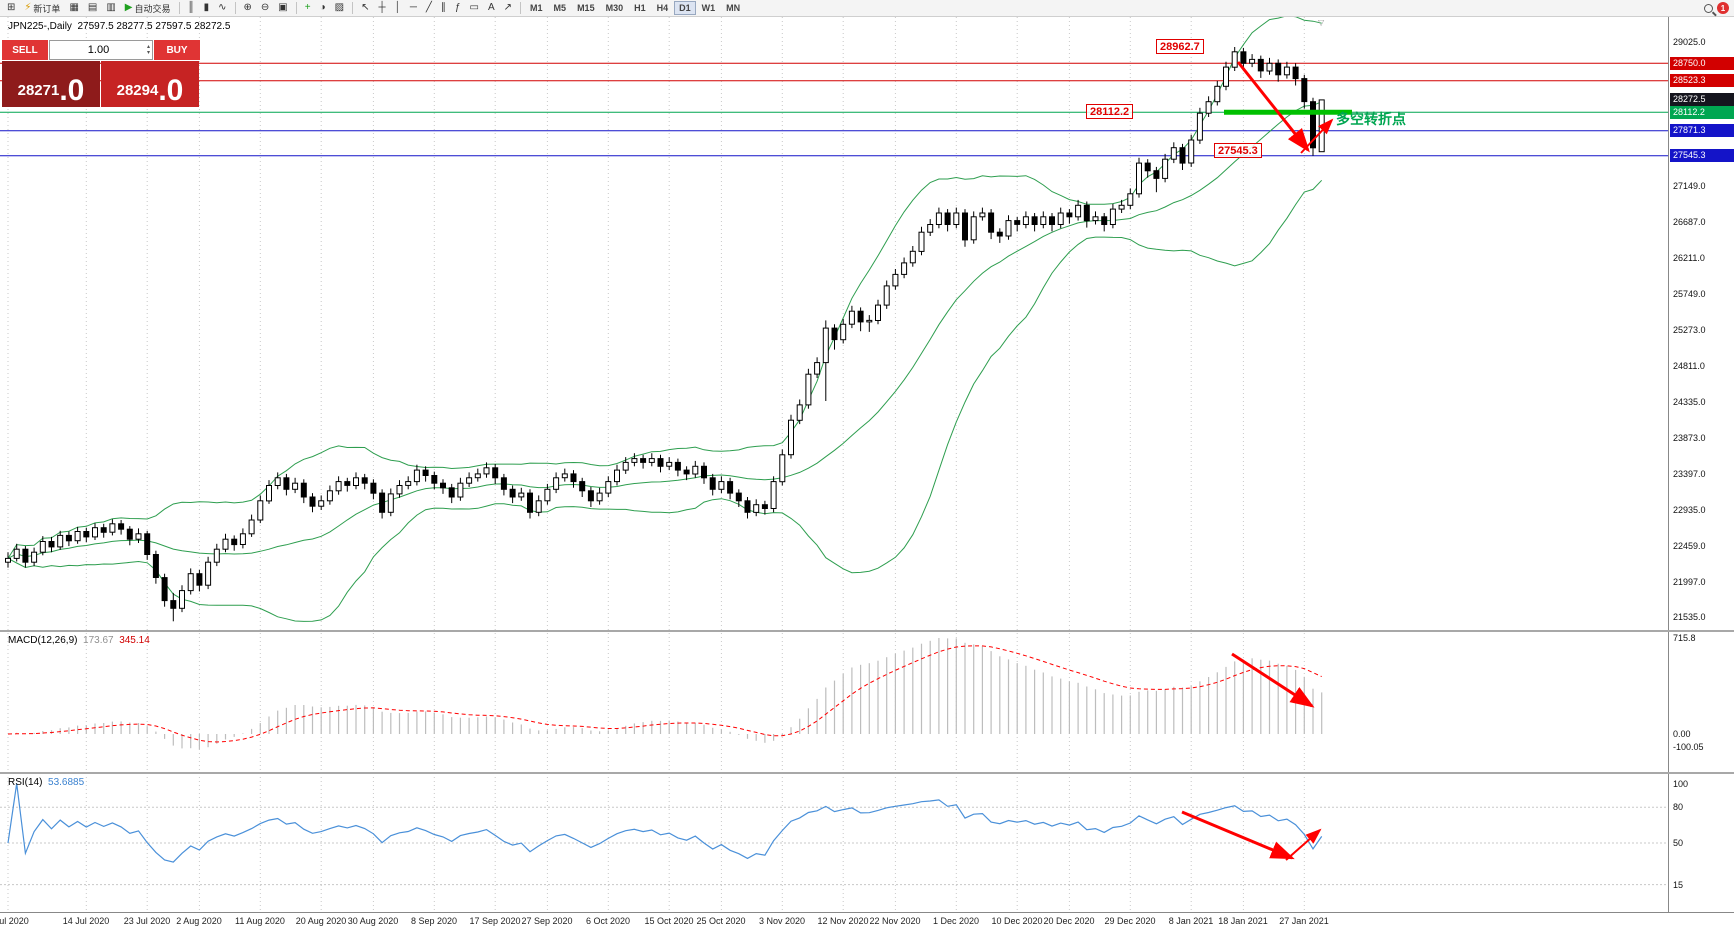 This screenshot has width=1734, height=944. I want to click on shapes-button: ▭, so click(474, 8).